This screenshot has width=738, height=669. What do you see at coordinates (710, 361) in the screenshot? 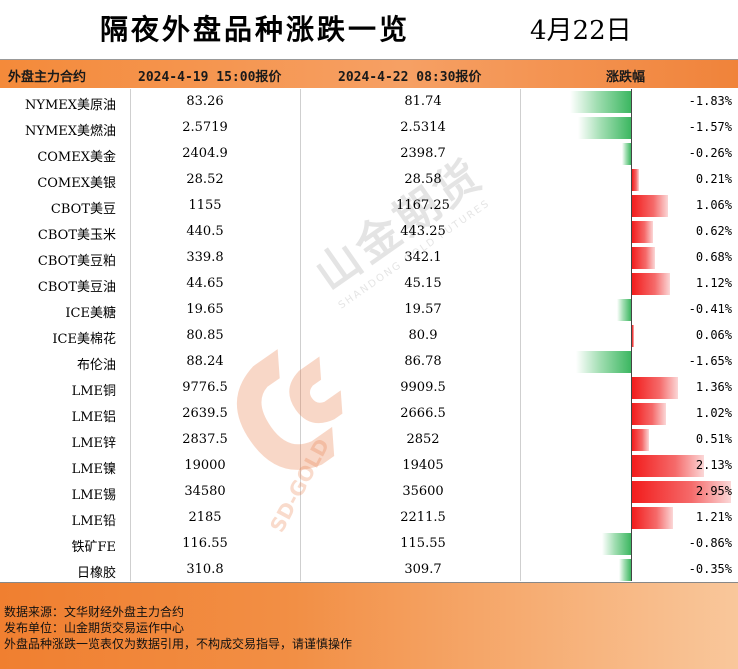
I see `change-percent: -1.65%` at bounding box center [710, 361].